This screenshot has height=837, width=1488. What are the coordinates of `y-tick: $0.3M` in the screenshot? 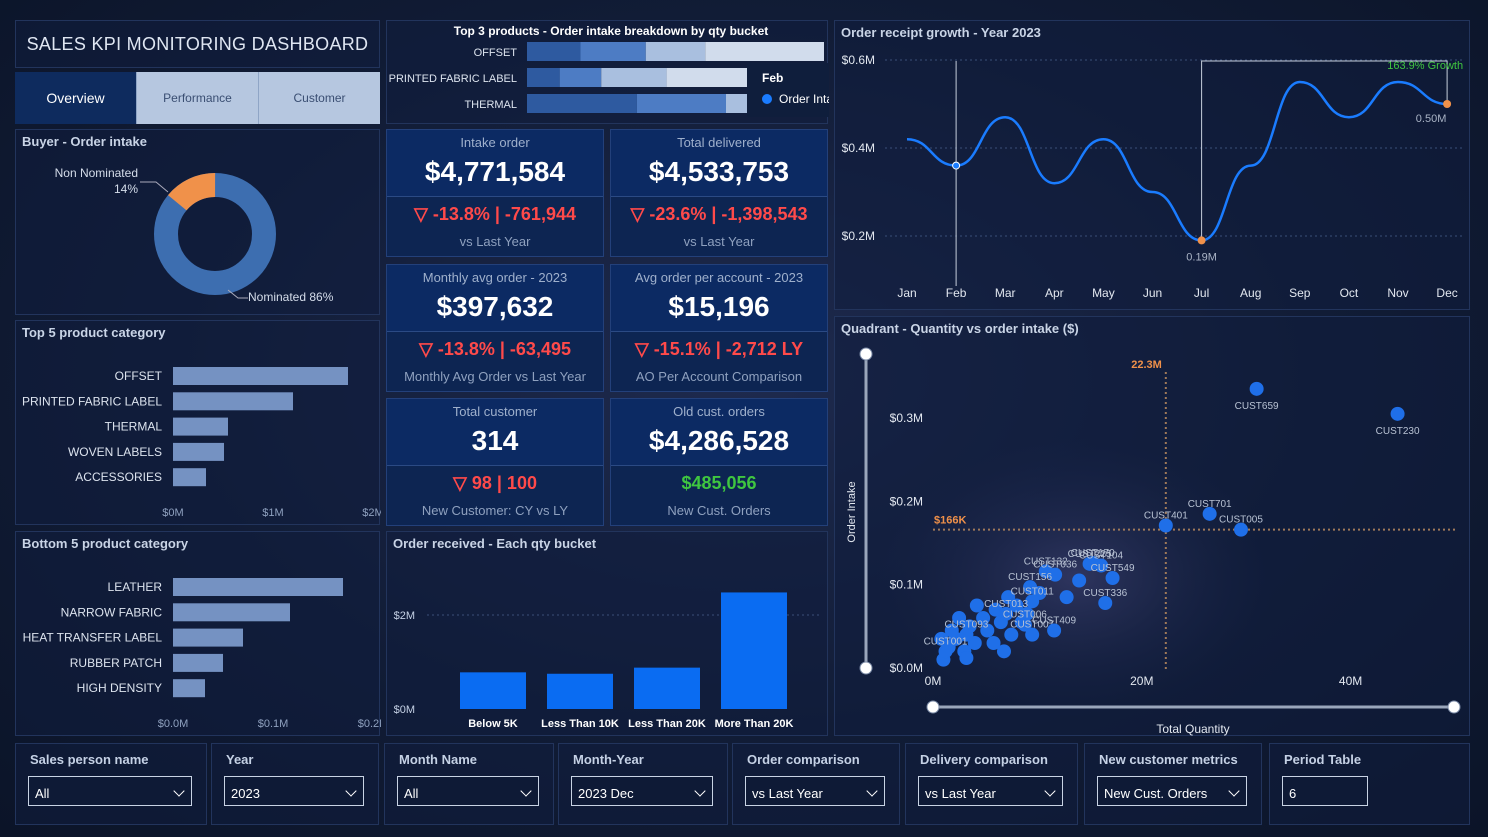 It's located at (906, 418).